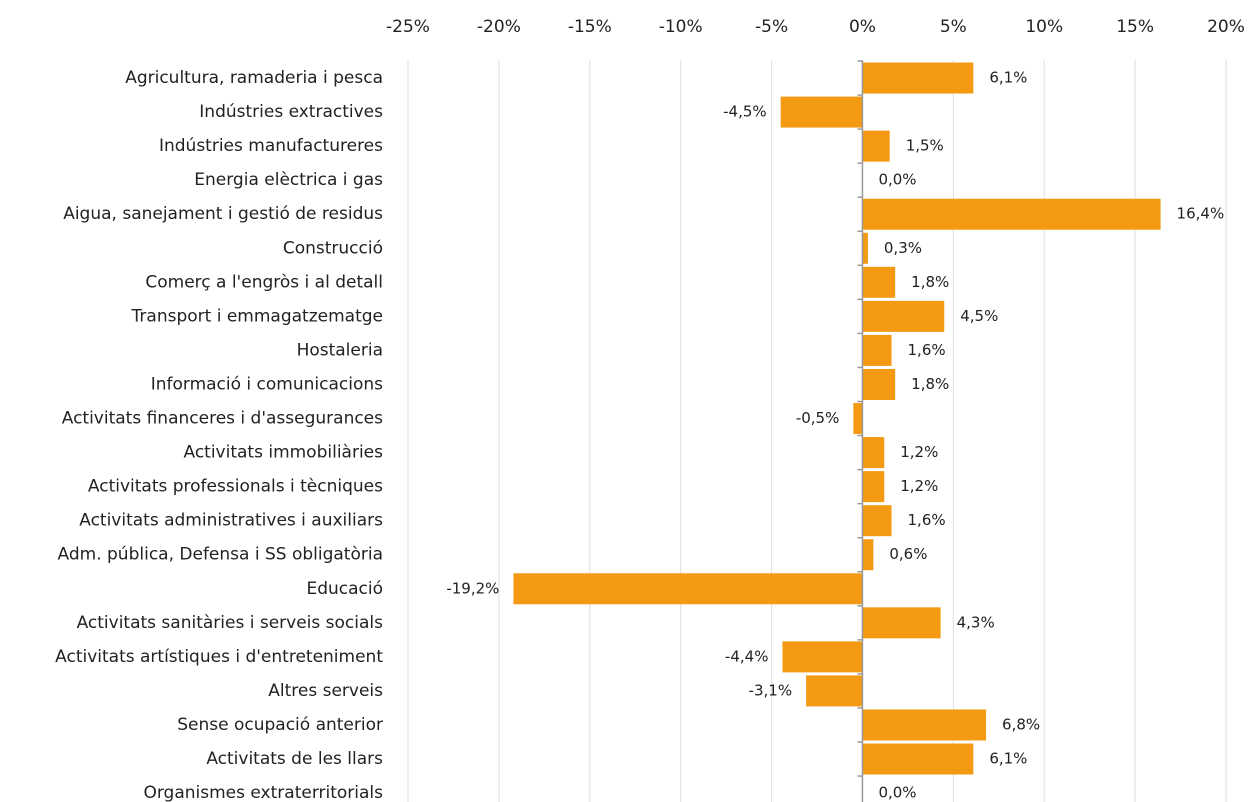  What do you see at coordinates (908, 554) in the screenshot?
I see `value-label: 0,6%` at bounding box center [908, 554].